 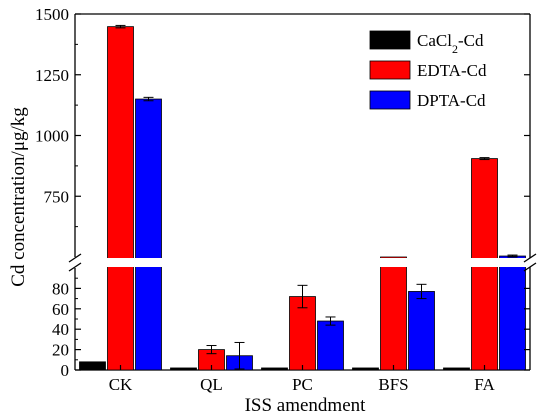 I want to click on bar-group-bfs-edta-cd, so click(x=393, y=313).